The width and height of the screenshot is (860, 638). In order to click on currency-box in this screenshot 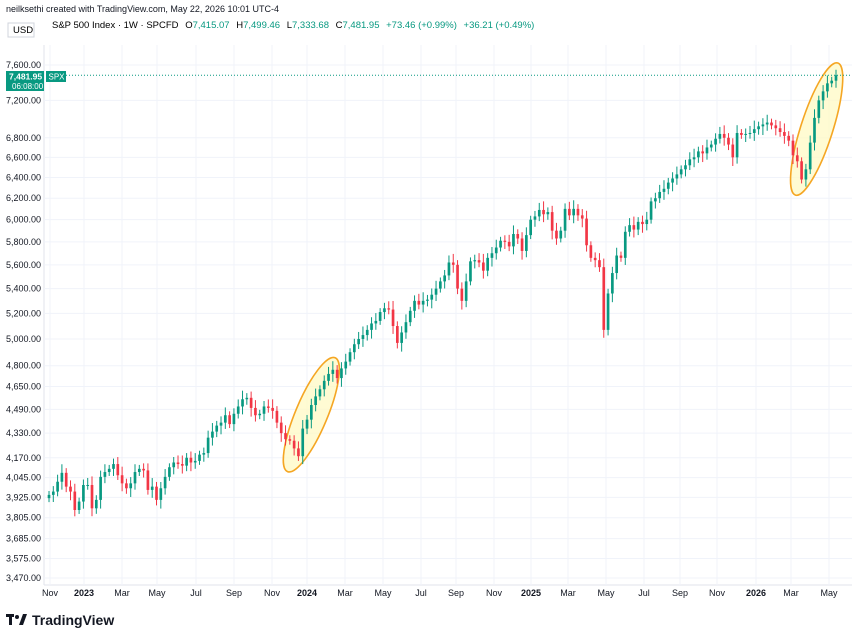, I will do `click(21, 30)`.